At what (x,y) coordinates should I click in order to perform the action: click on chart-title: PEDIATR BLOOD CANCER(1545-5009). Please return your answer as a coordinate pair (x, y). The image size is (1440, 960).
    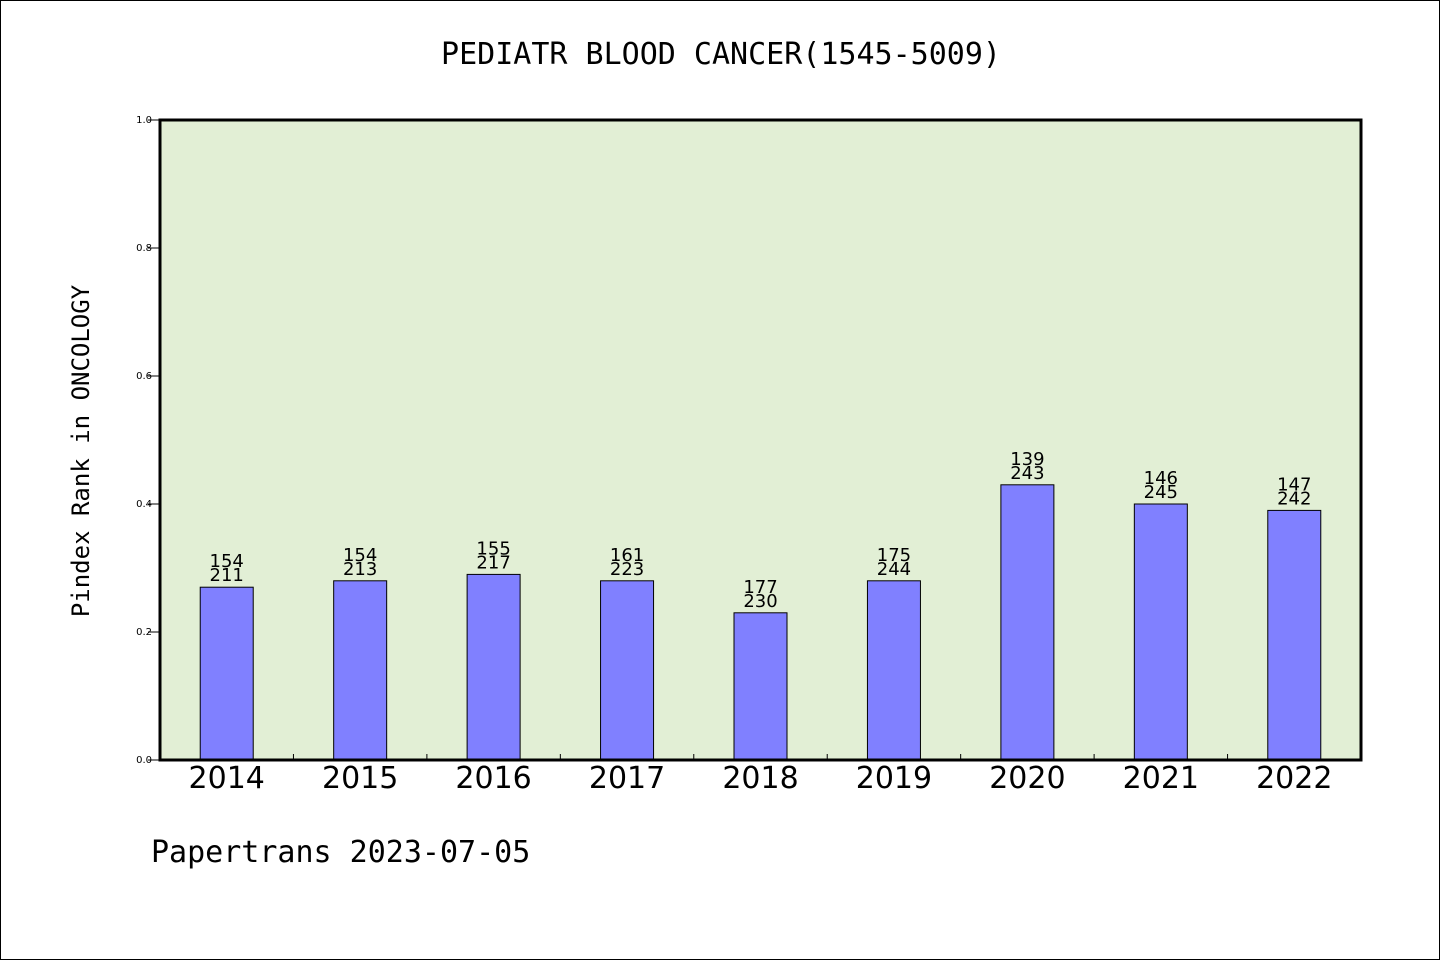
    Looking at the image, I should click on (721, 54).